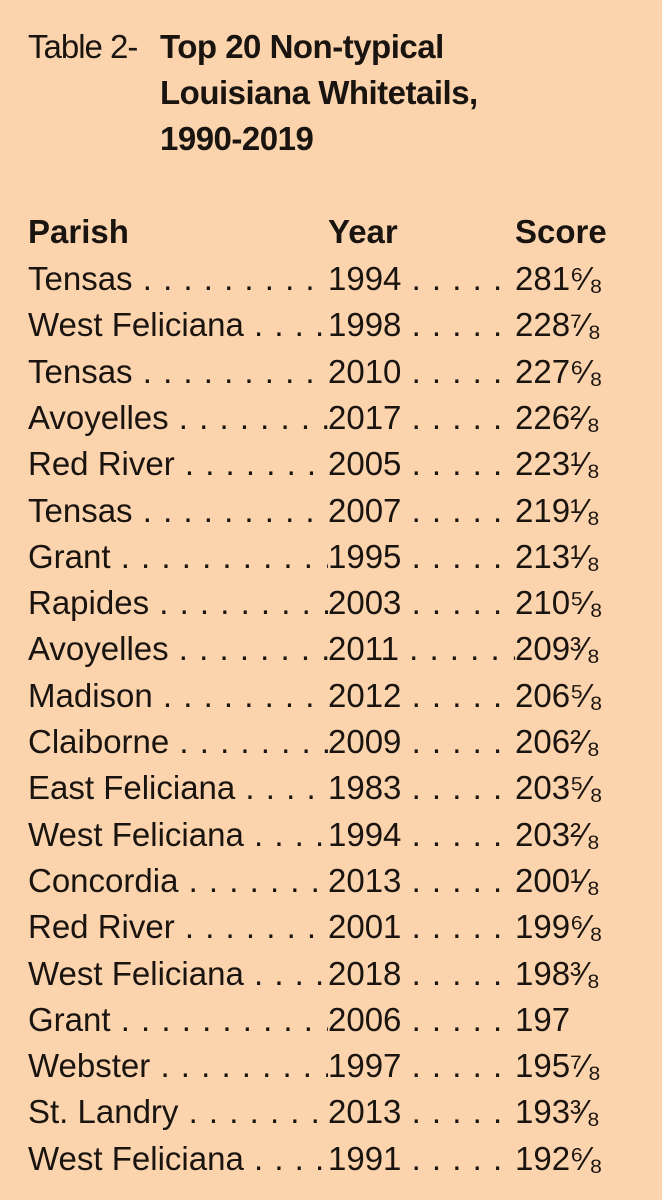 The height and width of the screenshot is (1200, 662). I want to click on title-line: 1990-2019, so click(237, 138).